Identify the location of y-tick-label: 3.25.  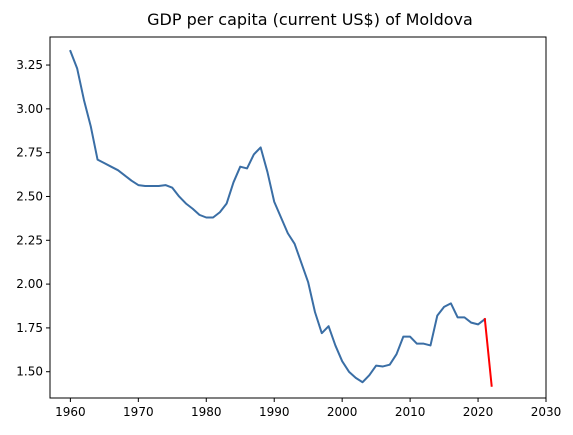
(29, 65).